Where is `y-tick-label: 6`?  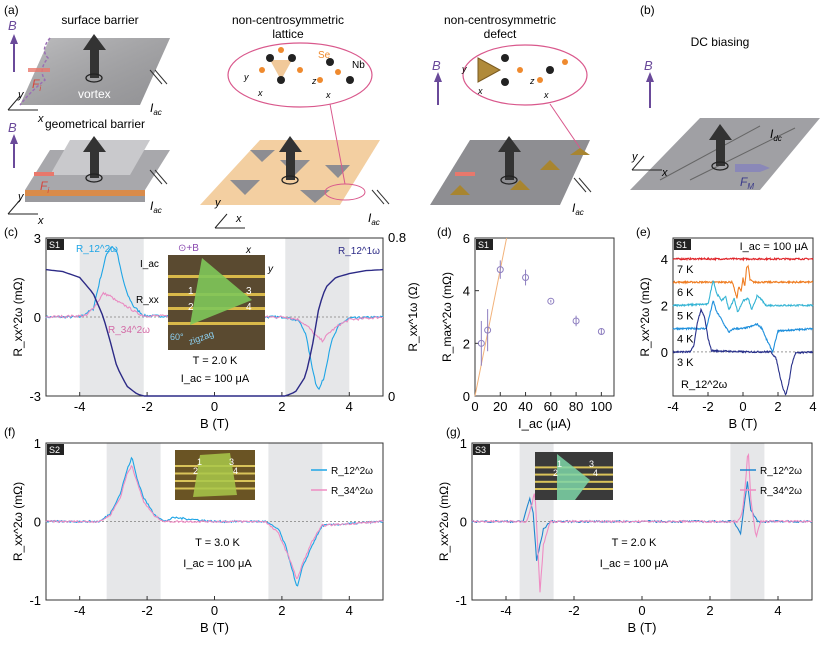 y-tick-label: 6 is located at coordinates (466, 238).